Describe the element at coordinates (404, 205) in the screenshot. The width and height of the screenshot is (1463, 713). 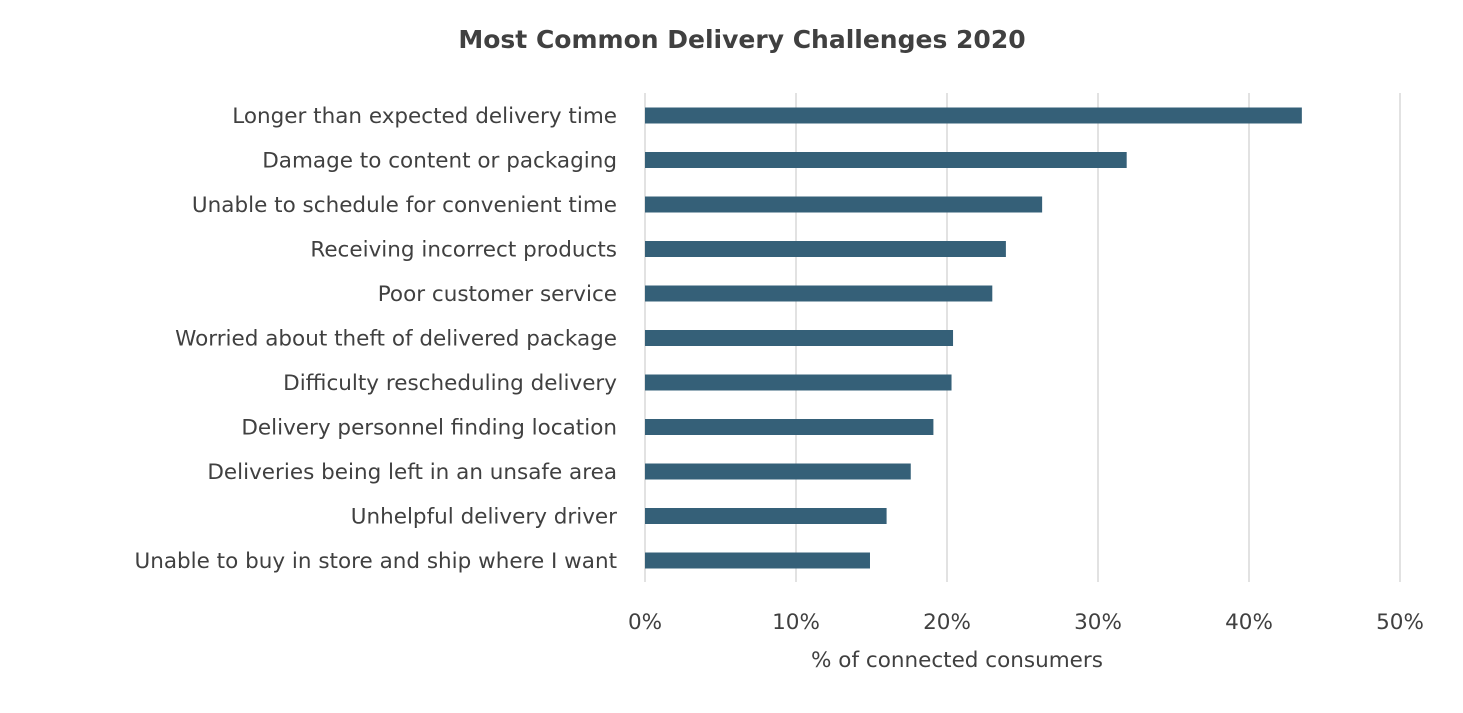
I see `category-label: Unable to schedule for convenient time` at that location.